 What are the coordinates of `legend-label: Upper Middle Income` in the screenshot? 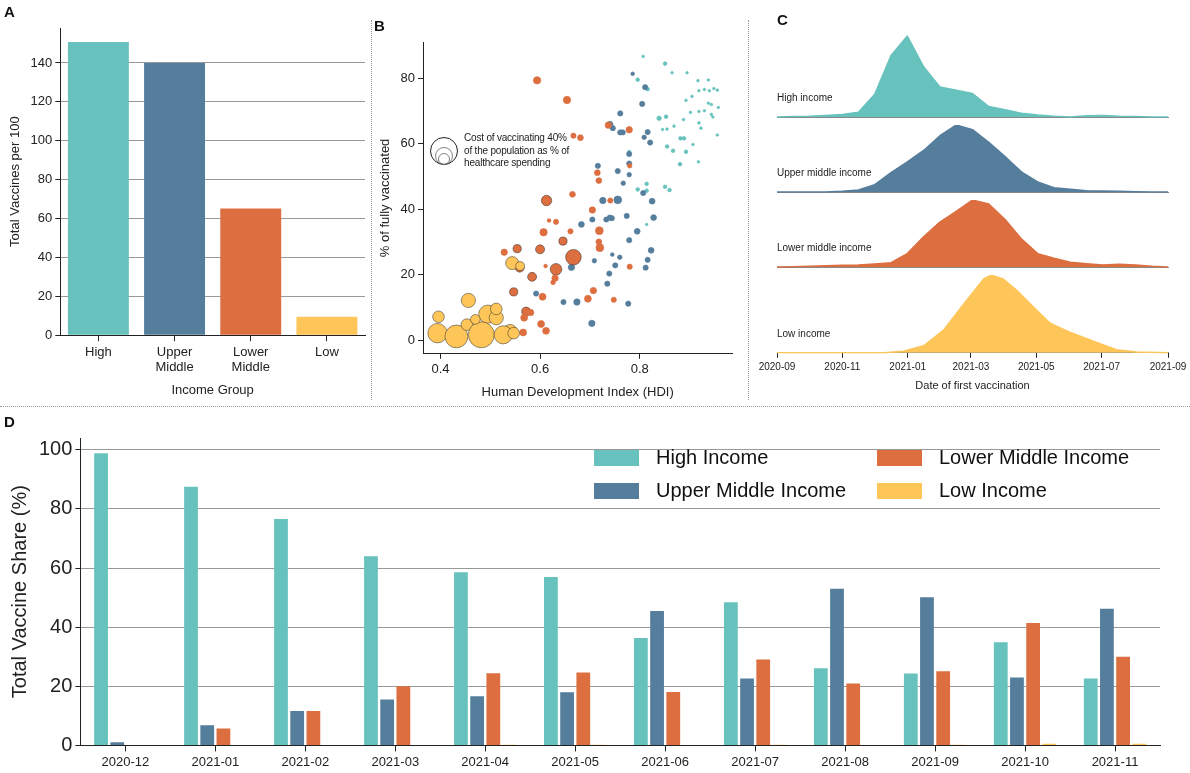 It's located at (751, 489).